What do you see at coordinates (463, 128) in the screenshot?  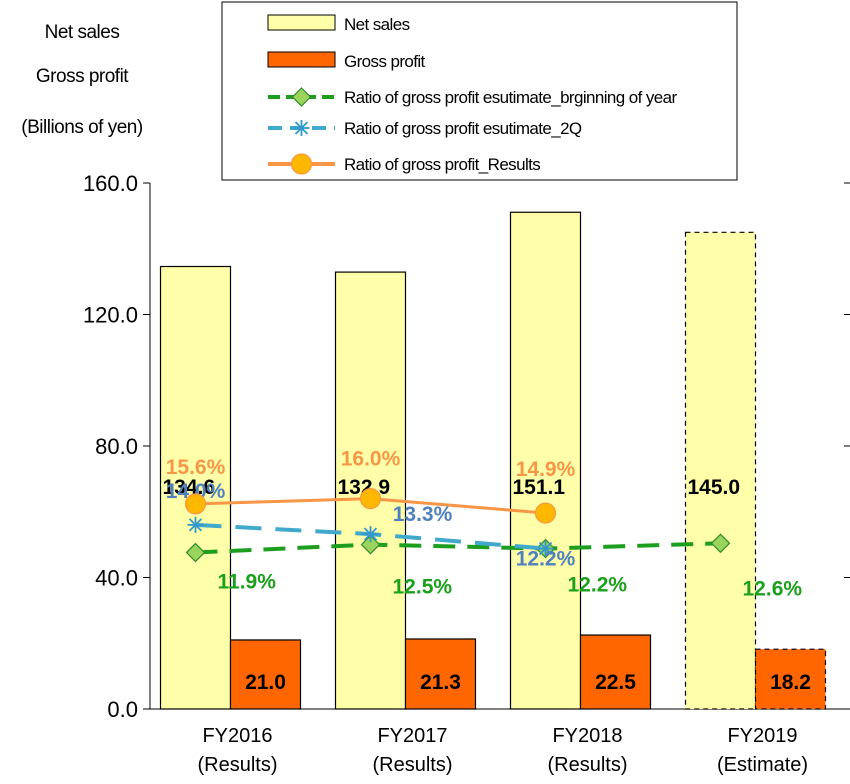 I see `legend-label-ratio-of-gross-profit-esutimate-2q: Ratio of gross profit esutimate_2Q` at bounding box center [463, 128].